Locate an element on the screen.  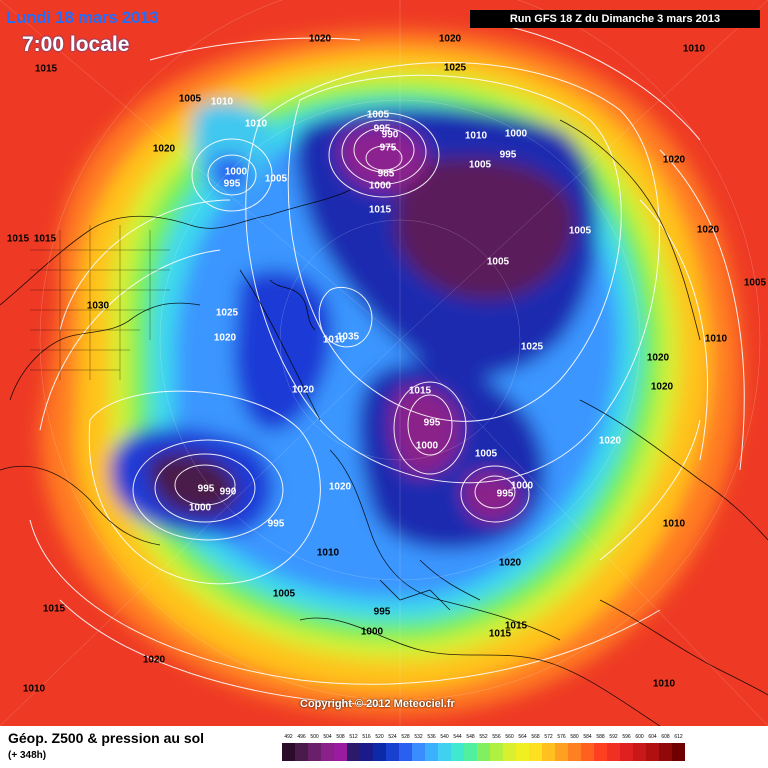
scale-tick-label: 576 is located at coordinates (561, 737).